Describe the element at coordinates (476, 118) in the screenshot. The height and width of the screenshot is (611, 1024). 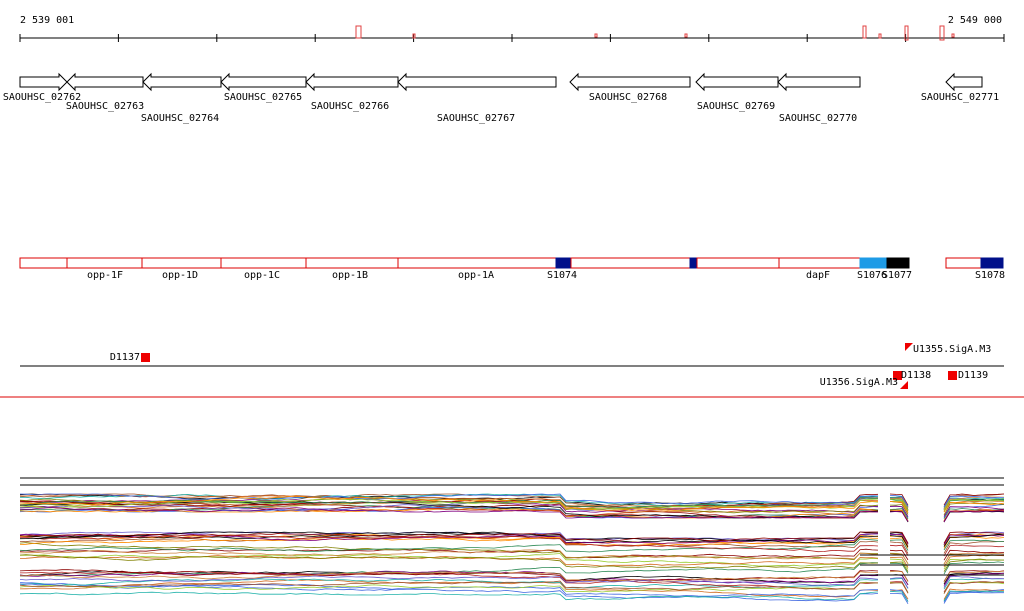
I see `gene-label: SAOUHSC_02767` at that location.